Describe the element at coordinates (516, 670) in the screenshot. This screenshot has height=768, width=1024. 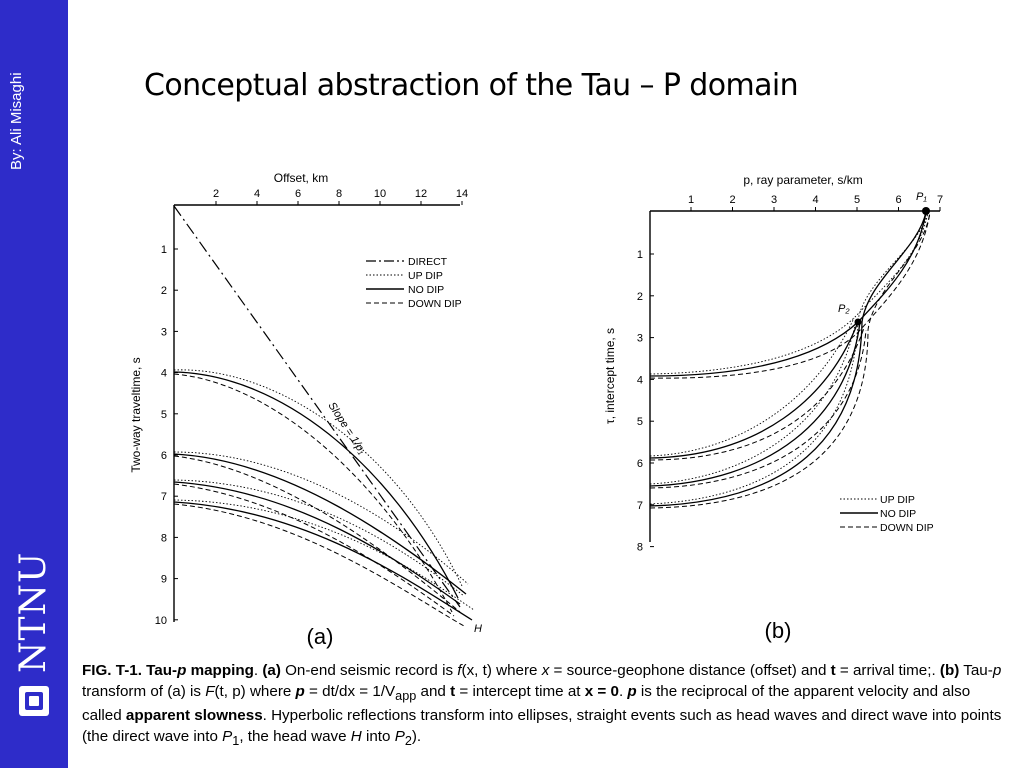
I see `caption-seg2: where` at that location.